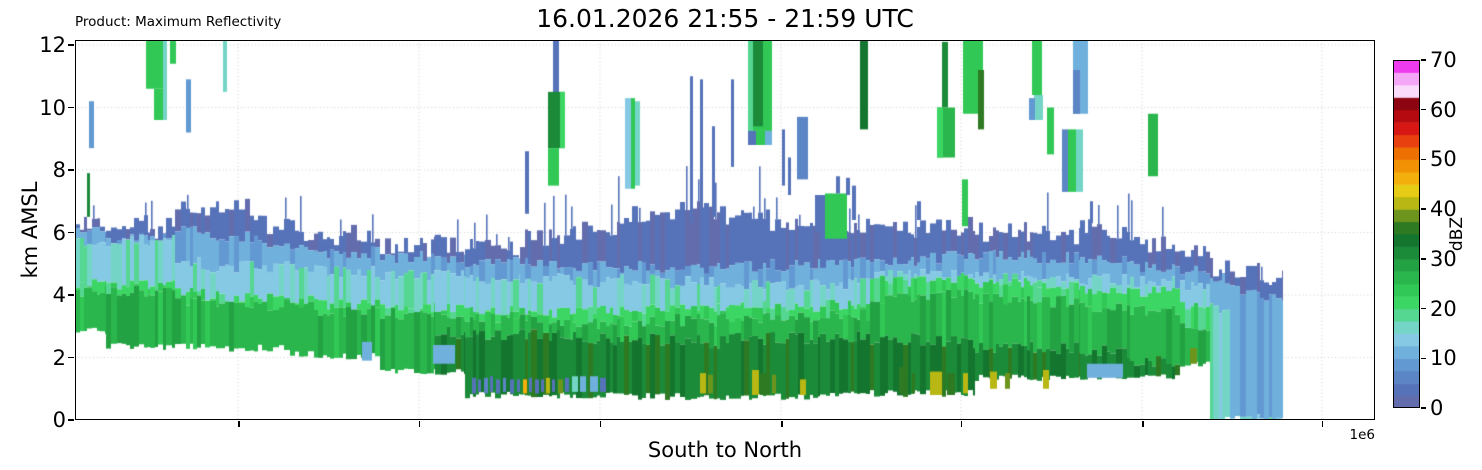 This screenshot has width=1482, height=470. What do you see at coordinates (1437, 408) in the screenshot?
I see `colorbar-tick-label: 0` at bounding box center [1437, 408].